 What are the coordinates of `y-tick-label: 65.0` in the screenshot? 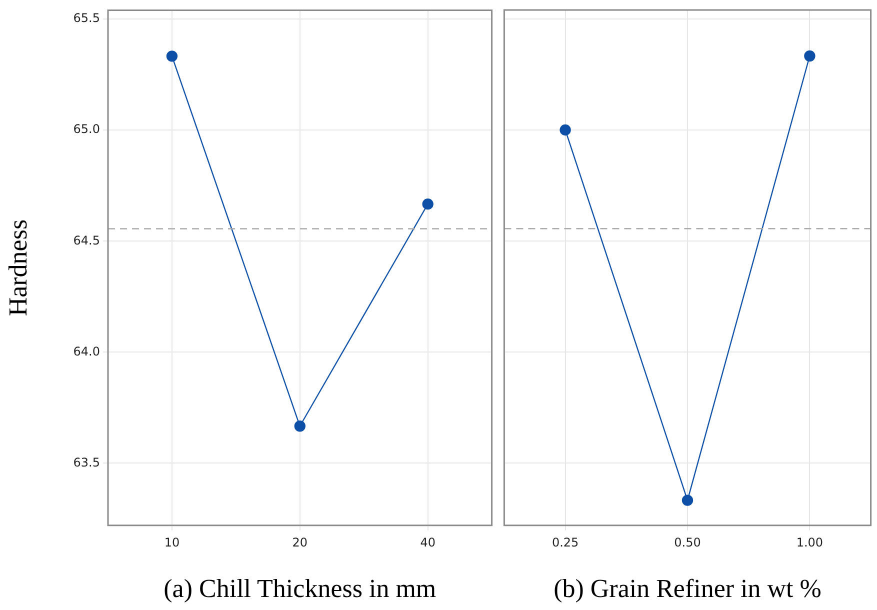 It's located at (86, 129).